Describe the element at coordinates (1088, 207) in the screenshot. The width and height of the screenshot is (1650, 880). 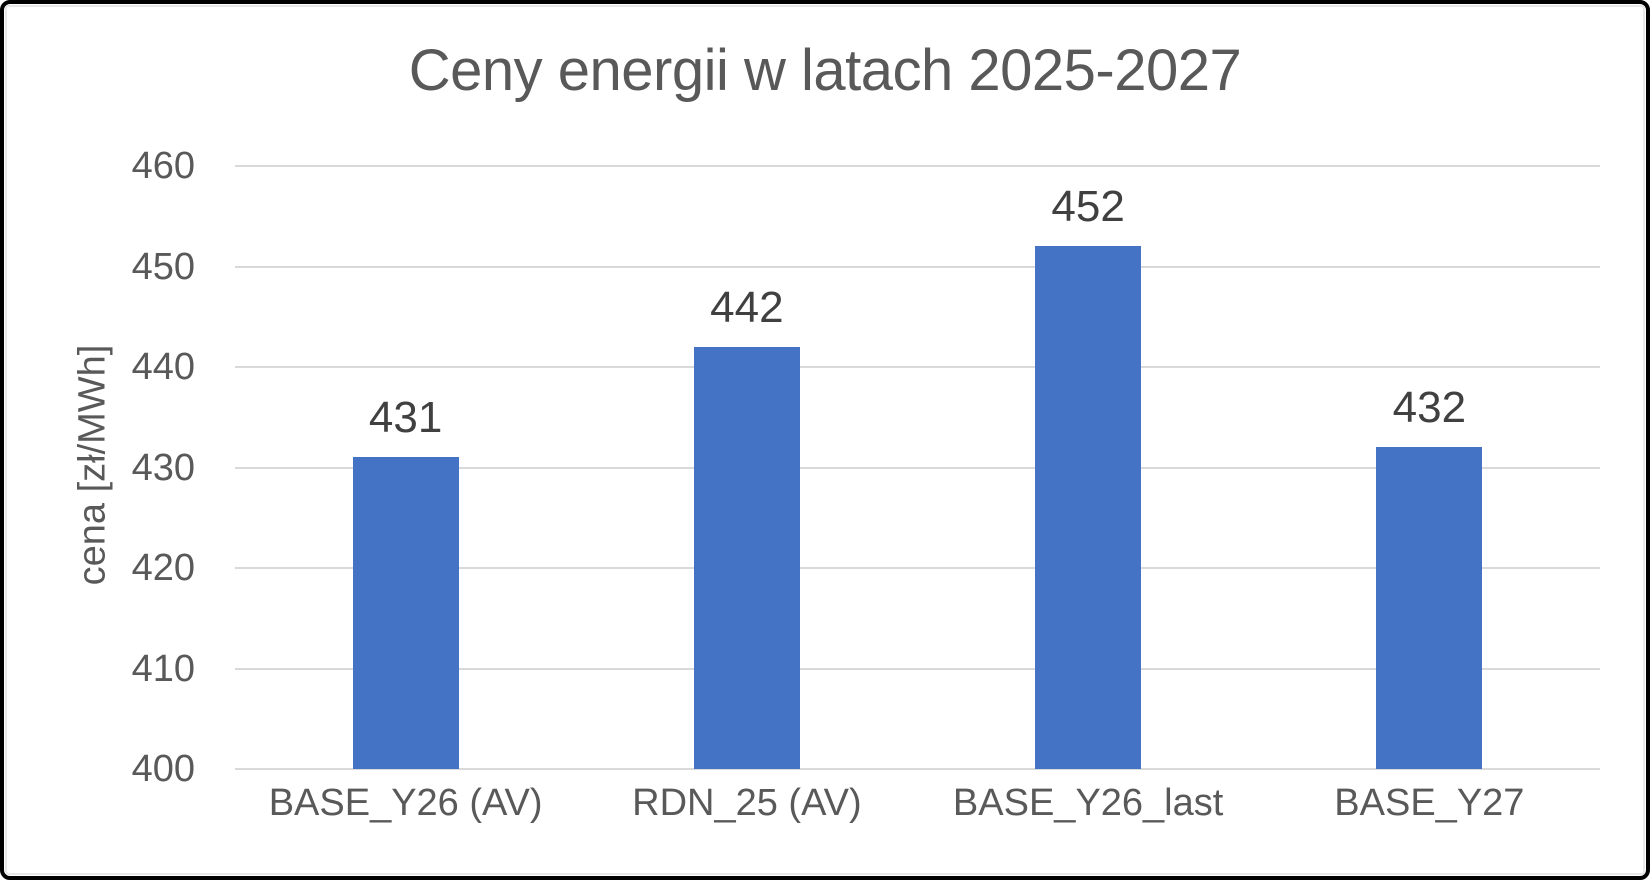
I see `bar-value-label: 452` at that location.